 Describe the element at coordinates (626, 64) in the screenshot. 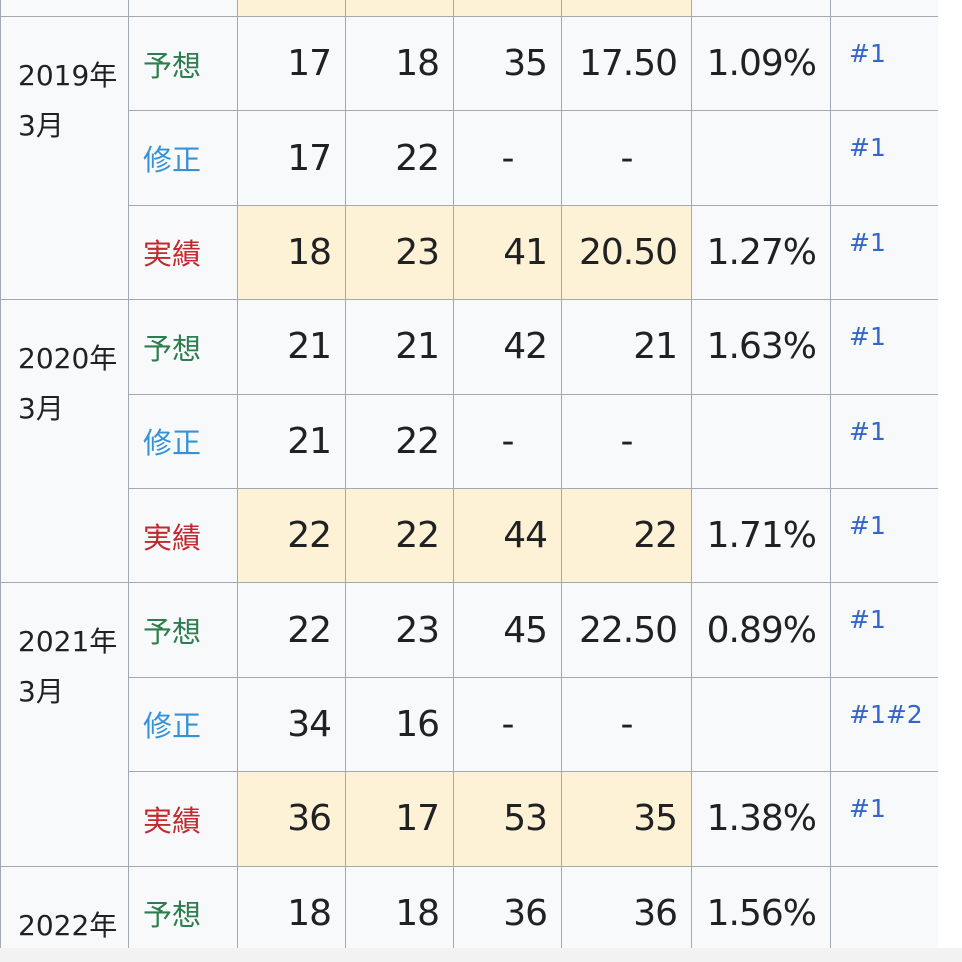

I see `value-cell: 17.50` at that location.